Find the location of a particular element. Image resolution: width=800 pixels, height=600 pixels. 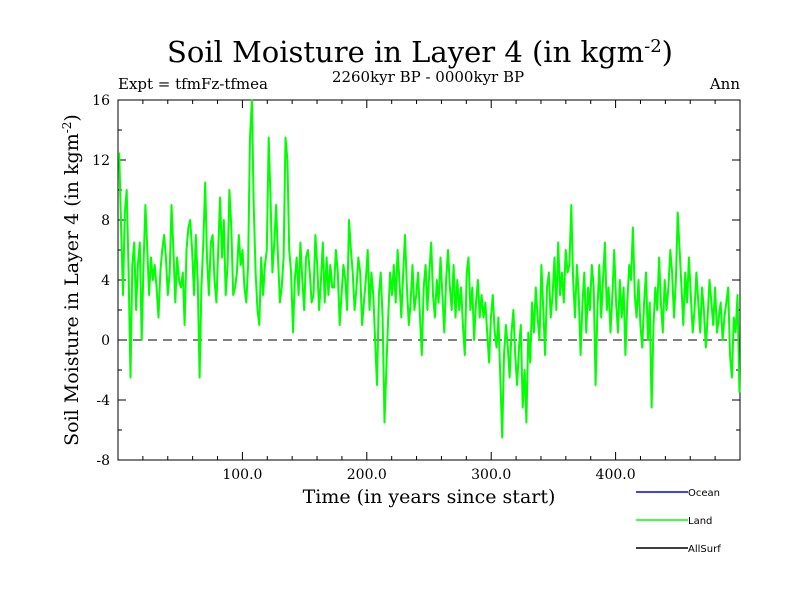

y-tick-label: 12 is located at coordinates (101, 161).